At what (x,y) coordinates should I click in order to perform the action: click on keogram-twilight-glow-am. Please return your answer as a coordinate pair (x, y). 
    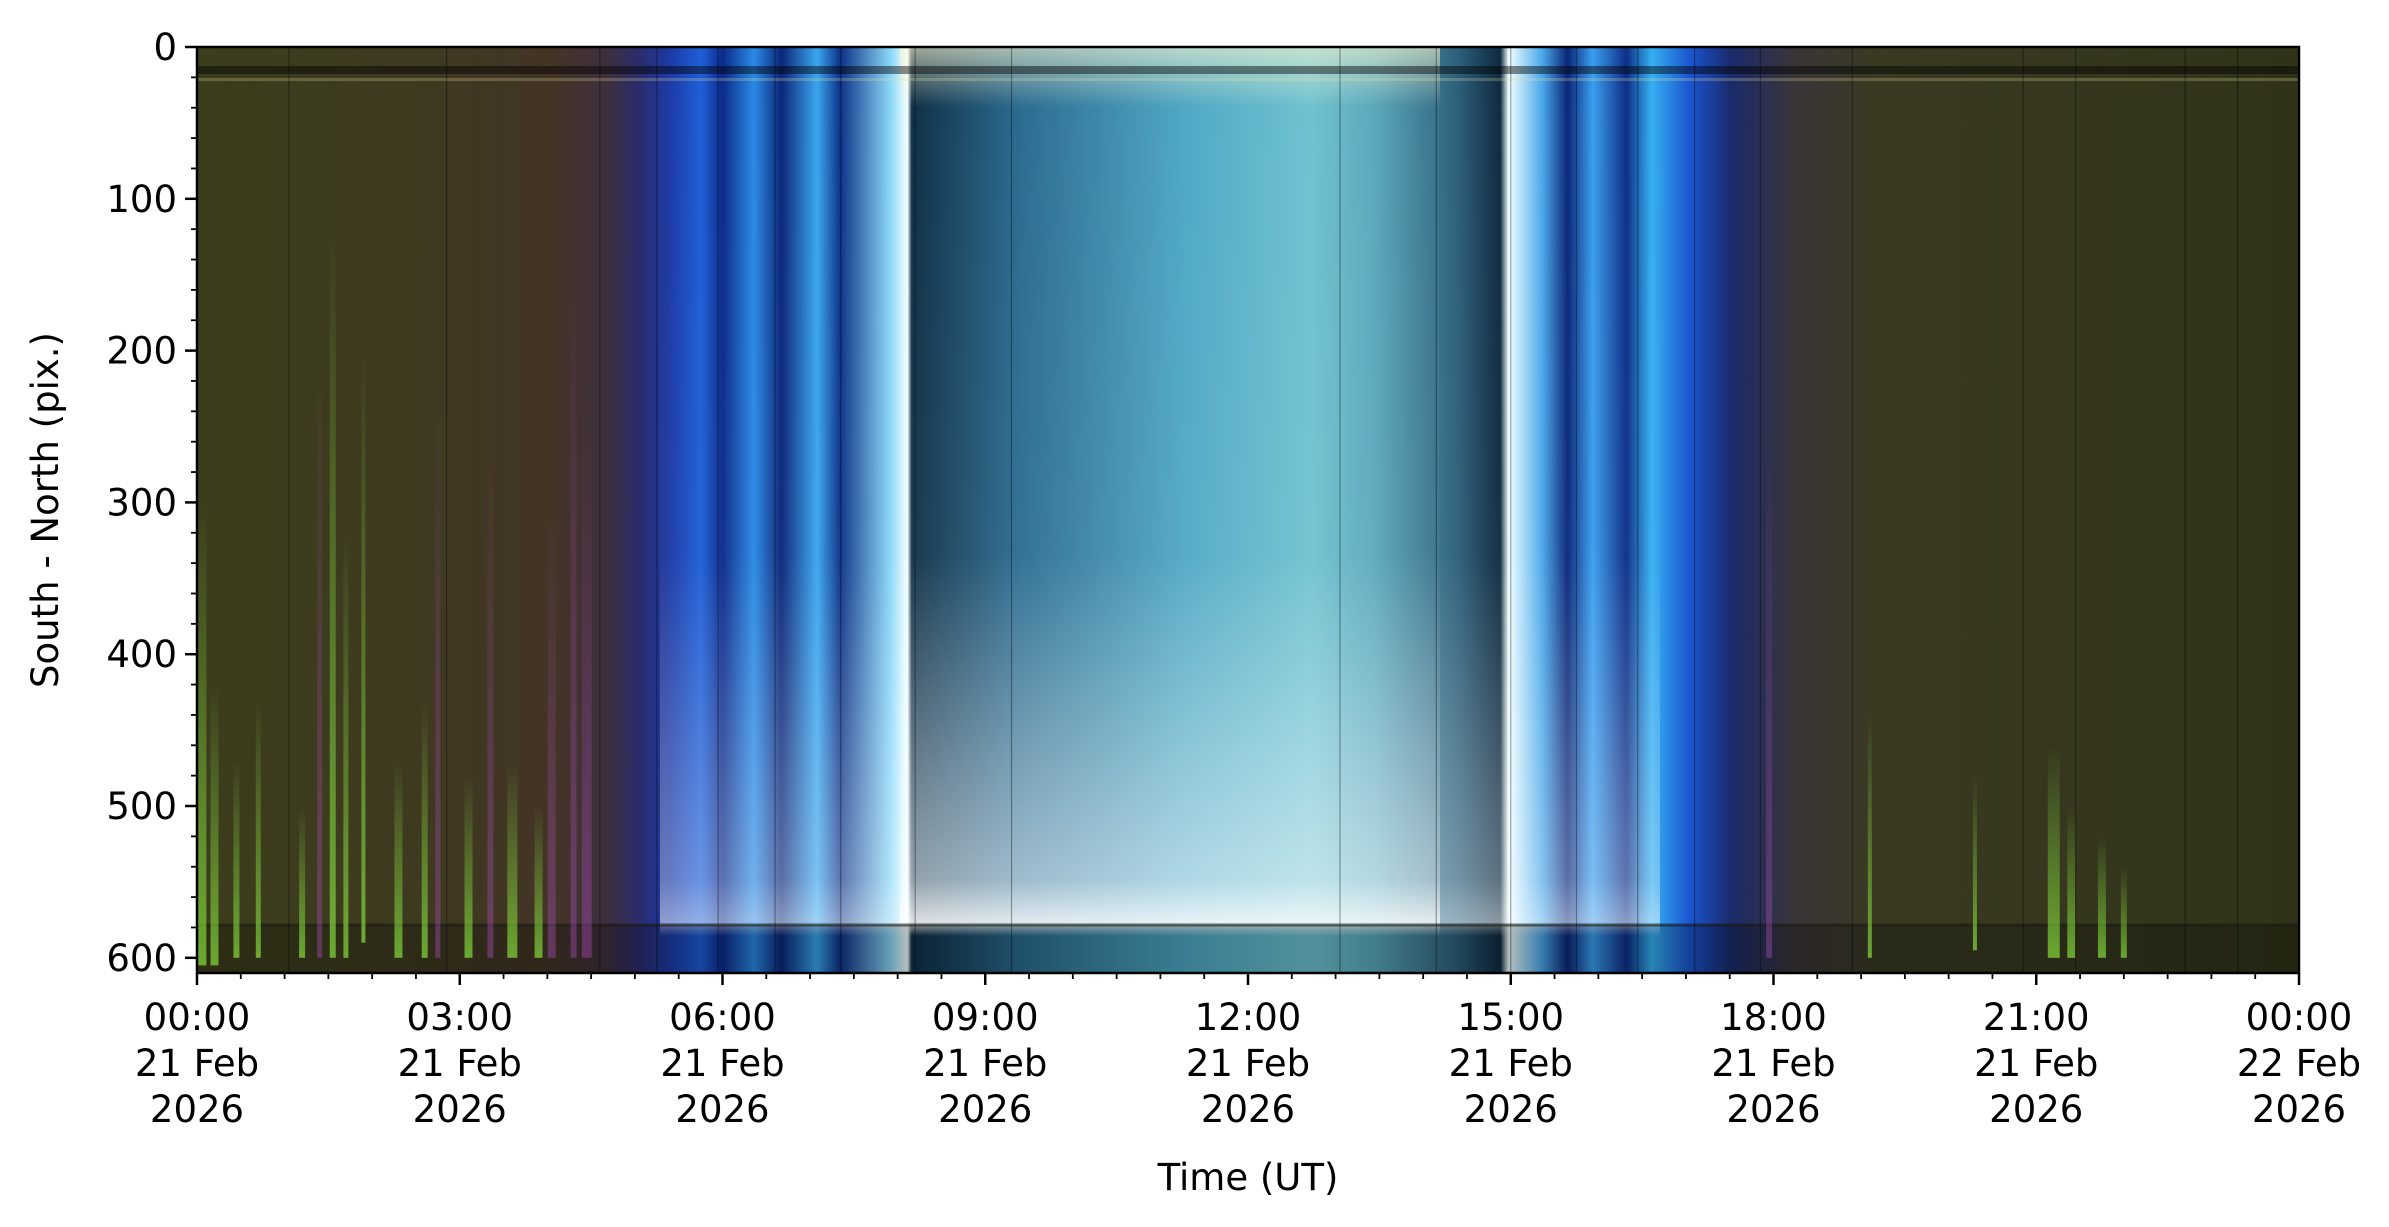
    Looking at the image, I should click on (780, 510).